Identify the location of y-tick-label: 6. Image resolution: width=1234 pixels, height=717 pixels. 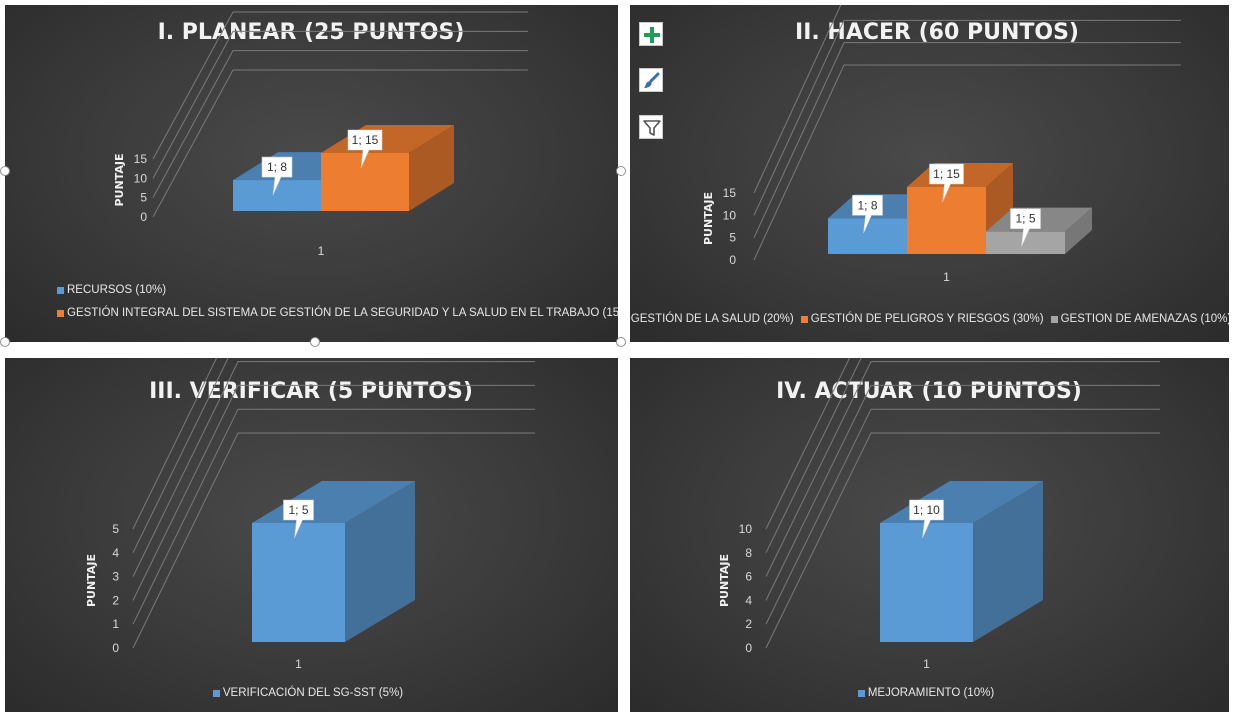
(748, 577).